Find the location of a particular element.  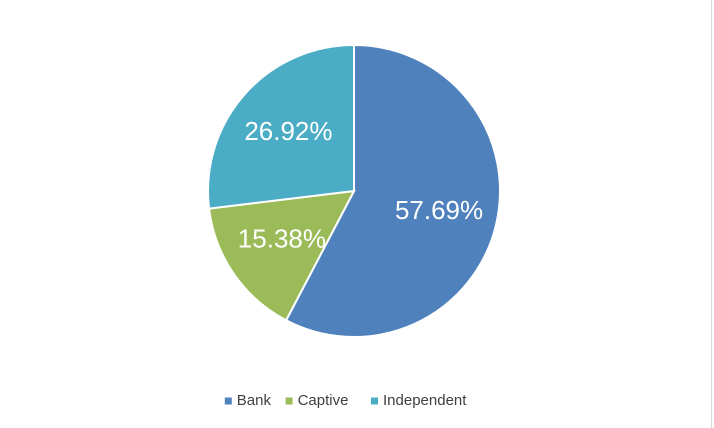

value-label: 57.69% is located at coordinates (439, 210).